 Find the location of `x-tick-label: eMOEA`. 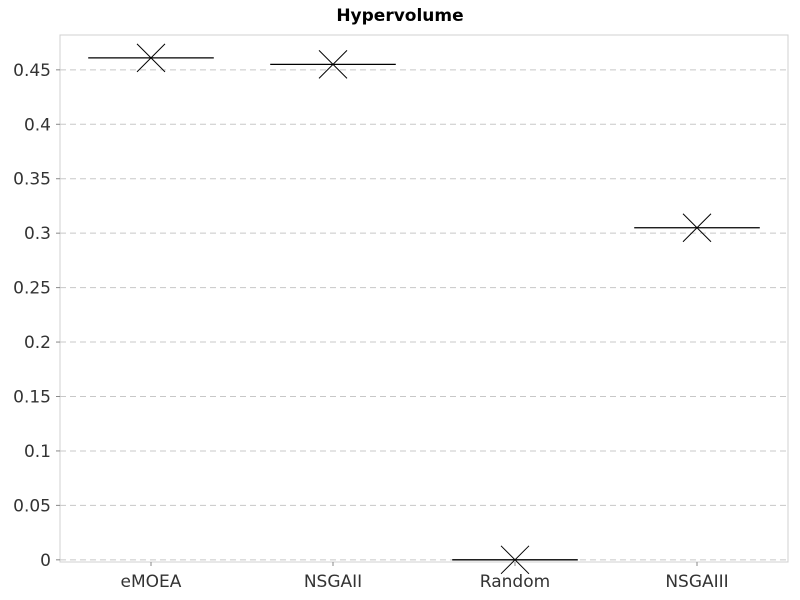

x-tick-label: eMOEA is located at coordinates (151, 582).